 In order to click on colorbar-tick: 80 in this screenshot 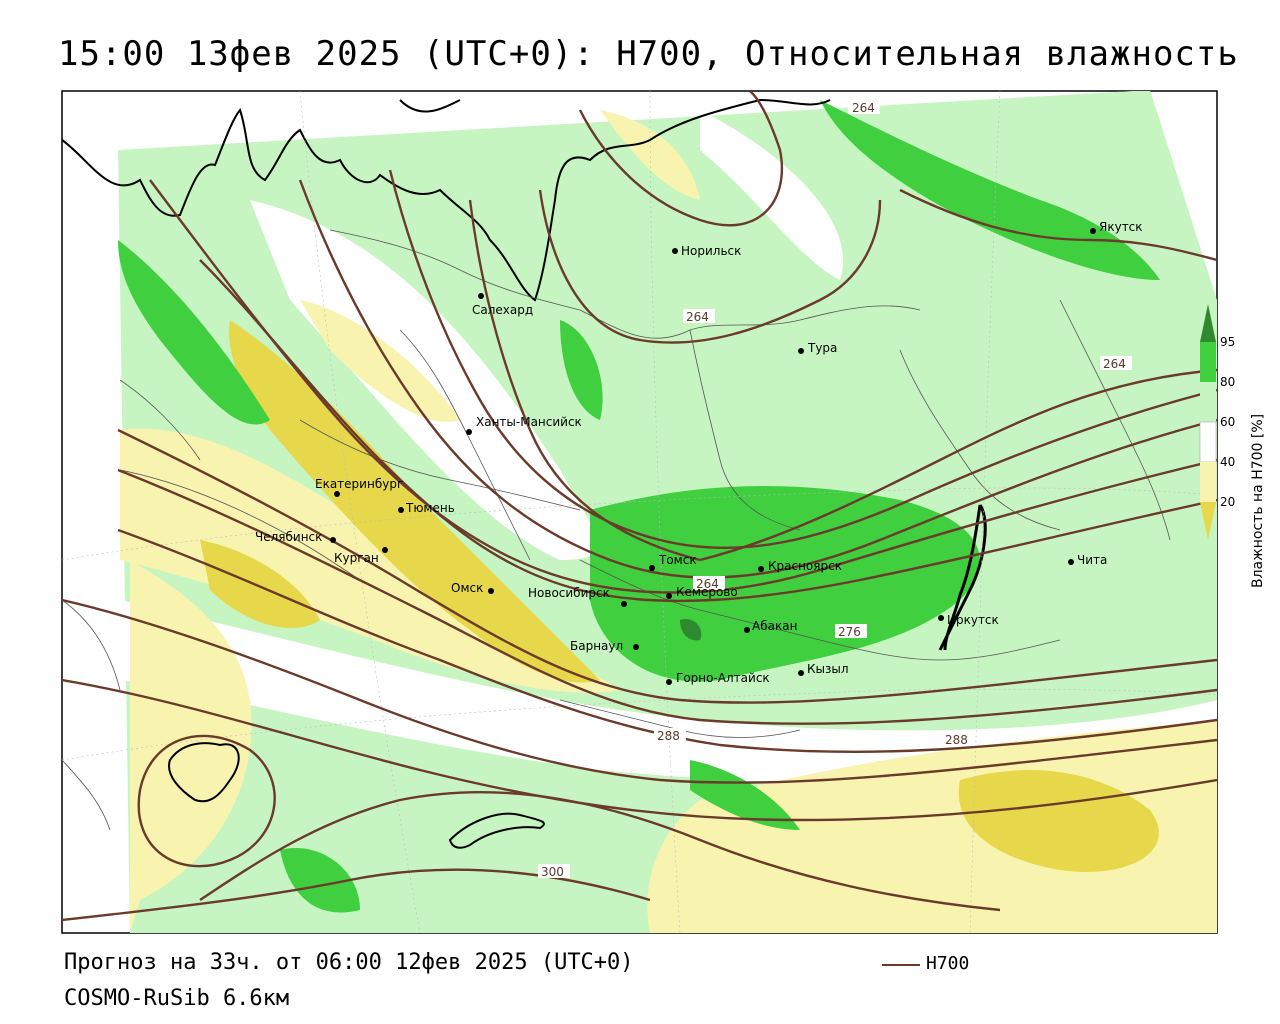, I will do `click(1227, 382)`.